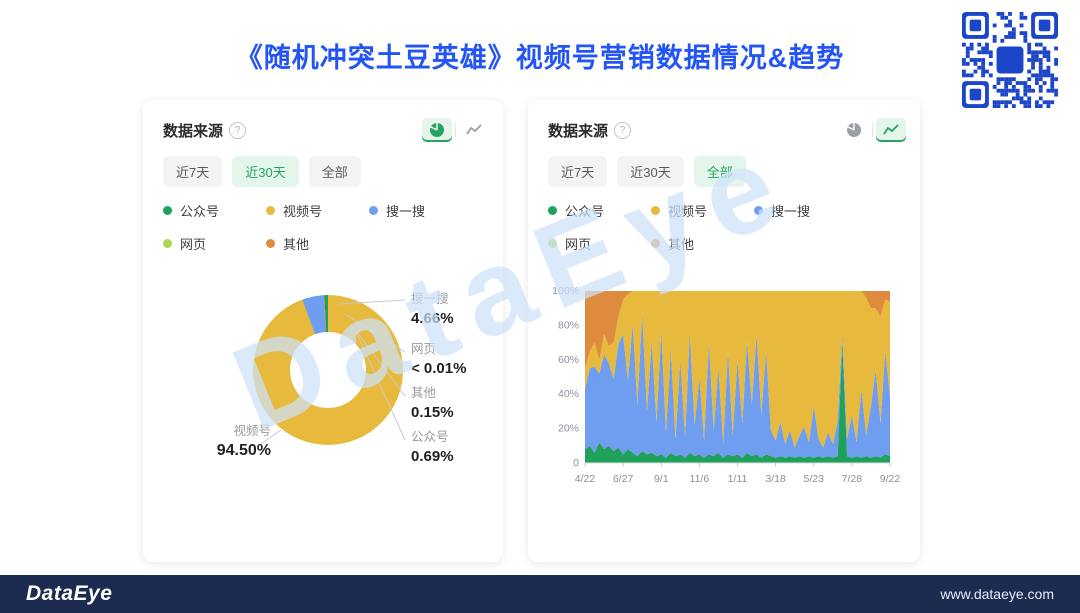  Describe the element at coordinates (424, 393) in the screenshot. I see `callout-name: 其他` at that location.